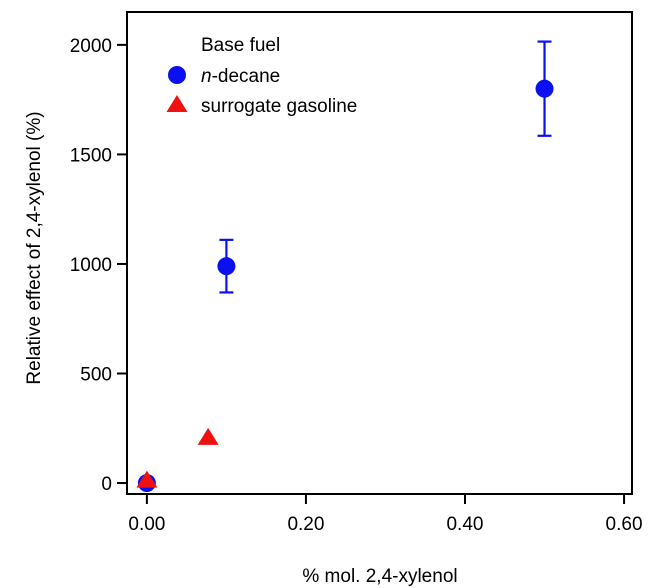 The width and height of the screenshot is (649, 588). I want to click on legend-marker-surrogate-gasoline, so click(177, 103).